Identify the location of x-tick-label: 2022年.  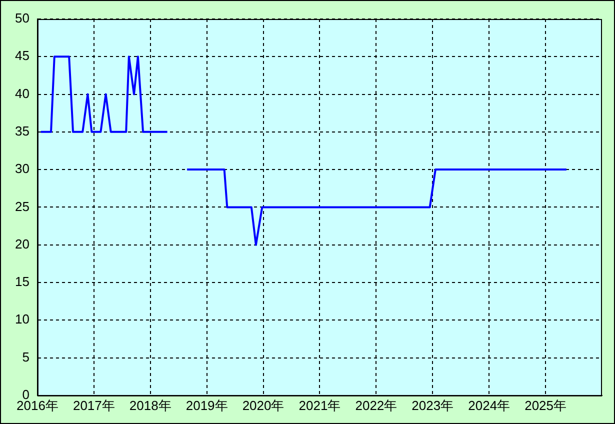
(376, 405).